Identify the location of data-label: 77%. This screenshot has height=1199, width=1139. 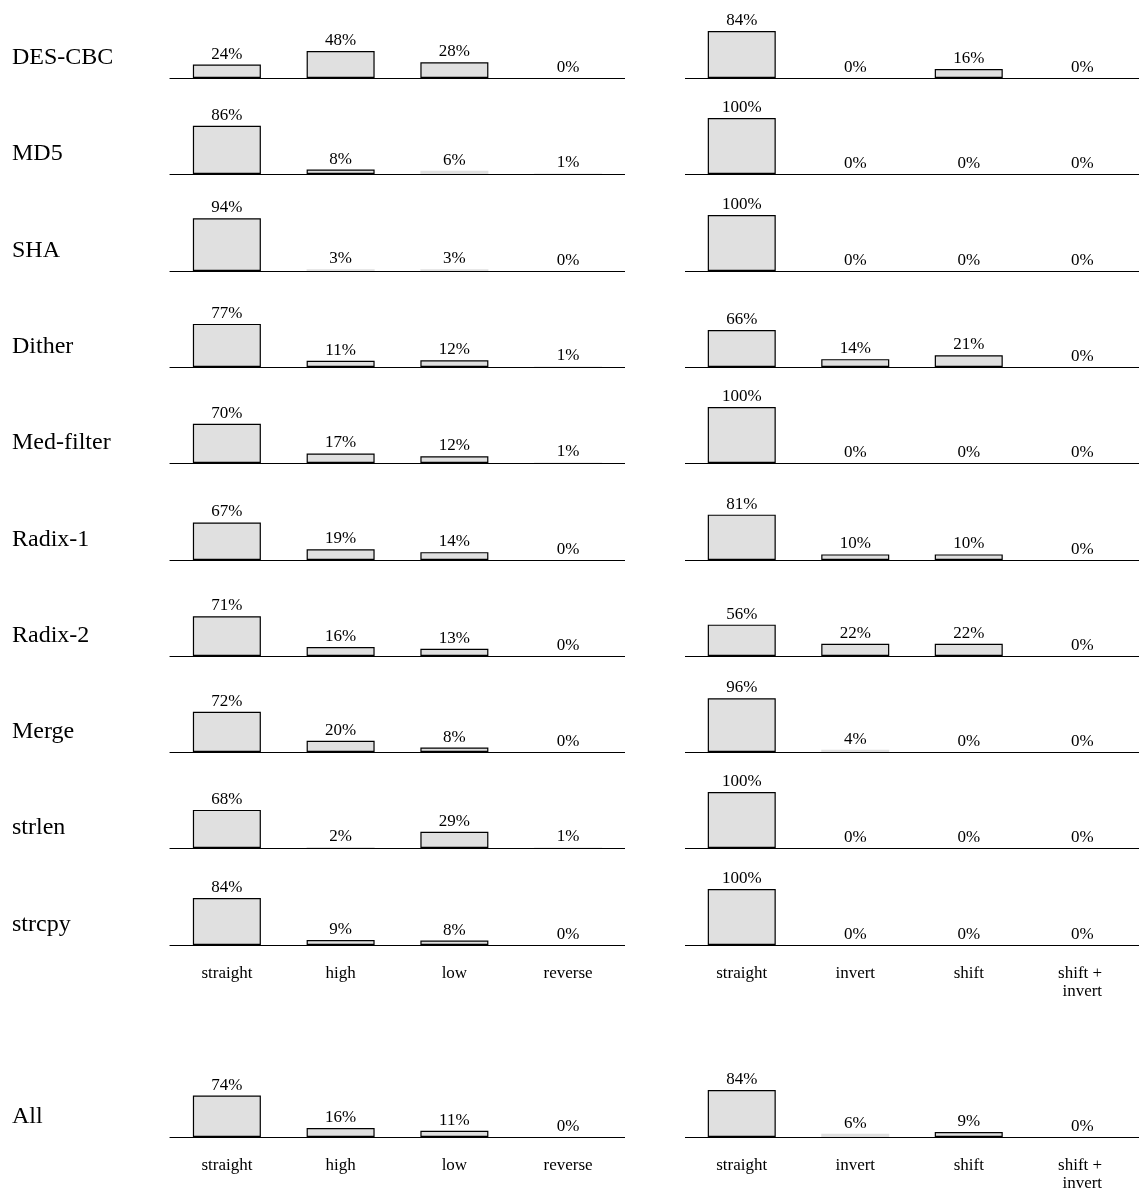
(227, 312).